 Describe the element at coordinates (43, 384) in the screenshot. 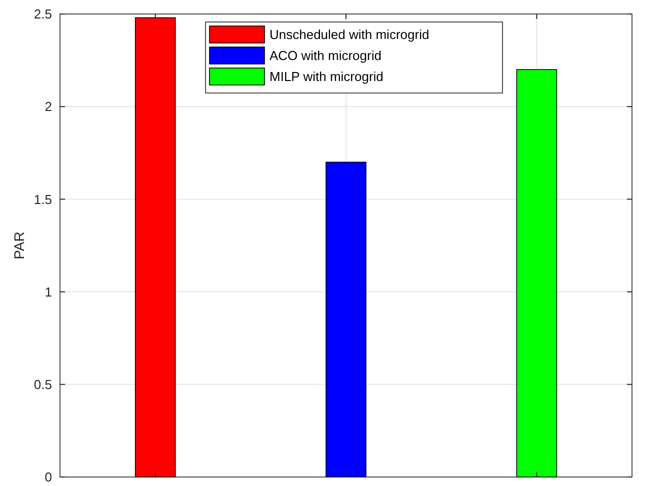

I see `y-tick-label: 0.5` at that location.